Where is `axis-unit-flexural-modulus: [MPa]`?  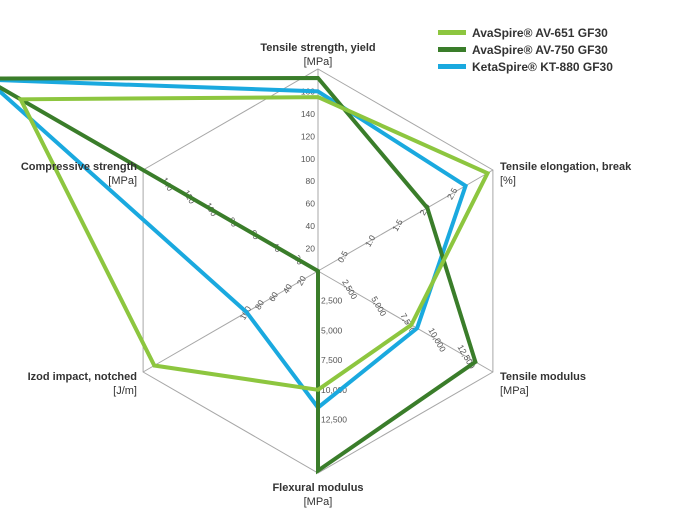 axis-unit-flexural-modulus: [MPa] is located at coordinates (318, 502).